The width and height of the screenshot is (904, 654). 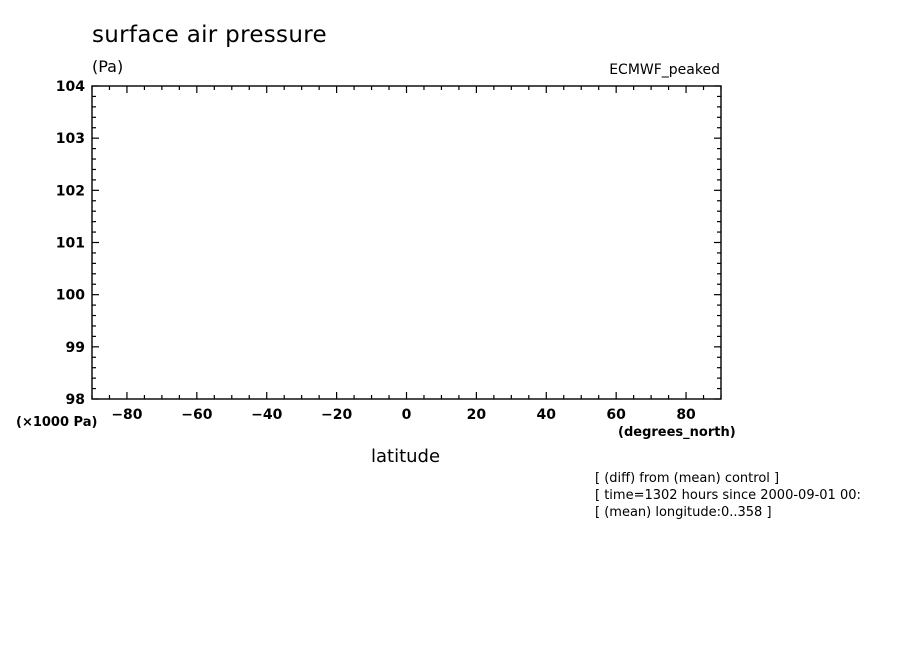 I want to click on x-tick-labels: −80 −60 −40 −20 0 20 40 60 80, so click(x=403, y=415).